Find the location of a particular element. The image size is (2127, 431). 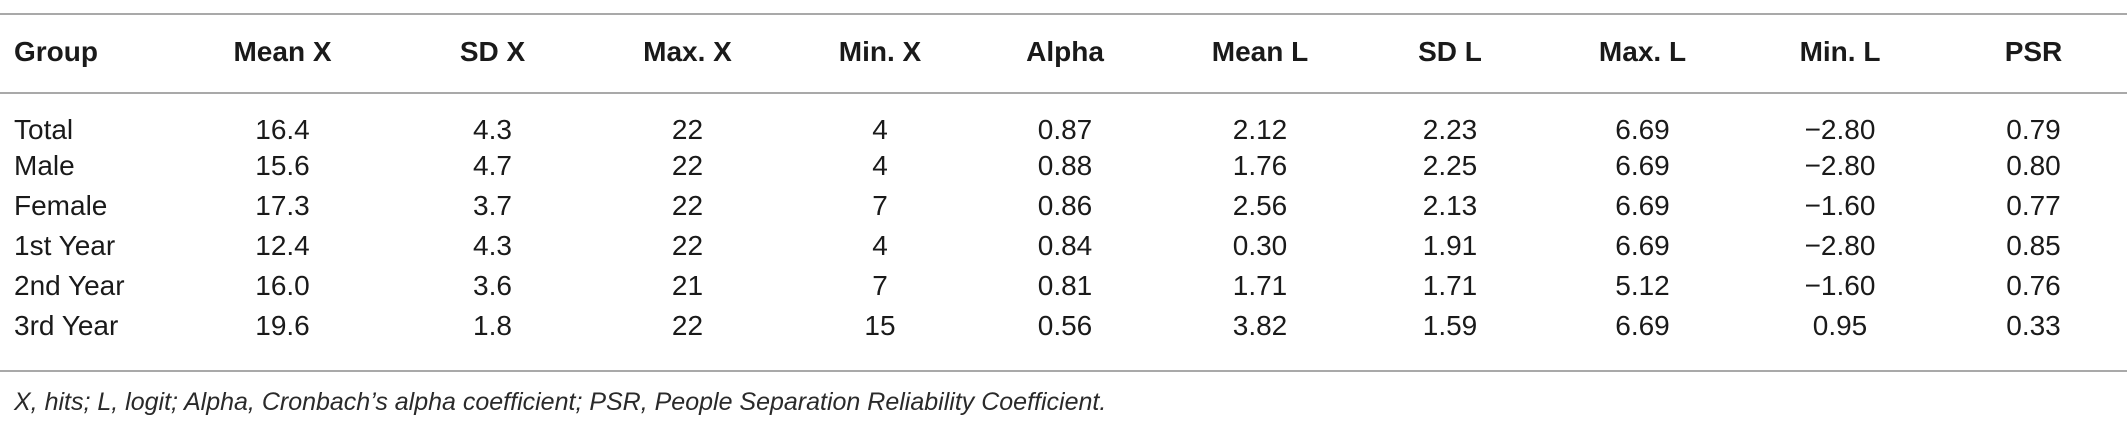

cell-sd-l: 2.13 is located at coordinates (1450, 205).